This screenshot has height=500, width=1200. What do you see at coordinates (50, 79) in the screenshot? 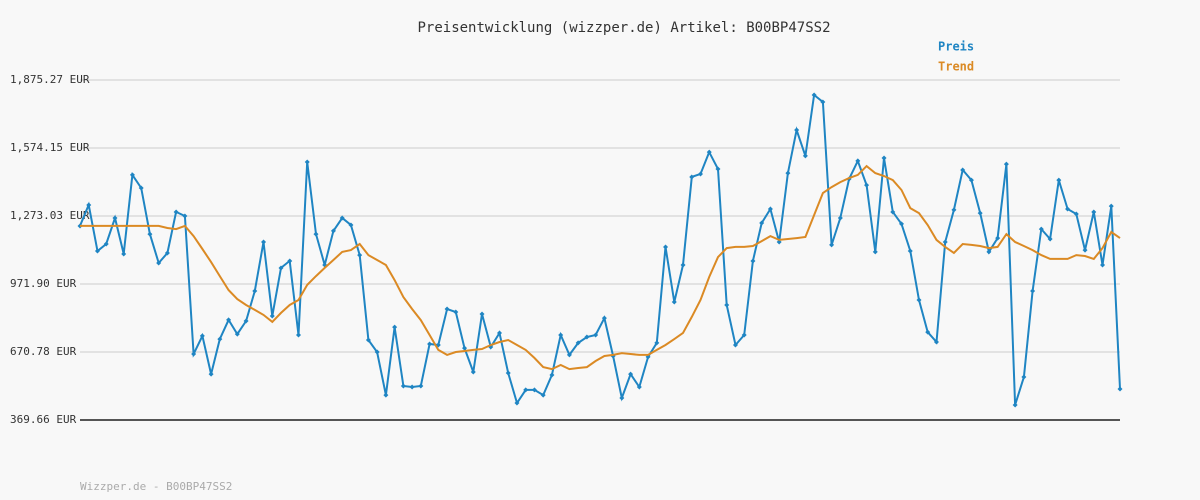
I see `y-tick-label: 1,875.27 EUR` at bounding box center [50, 79].